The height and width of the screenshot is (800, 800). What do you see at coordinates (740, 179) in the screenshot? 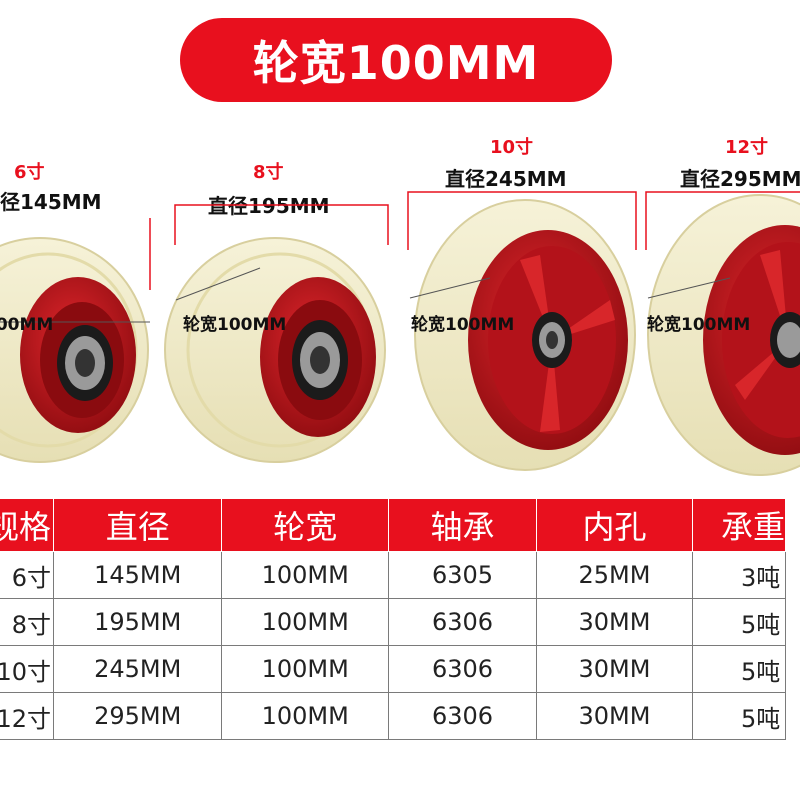
I see `diameter-label-12: 直径295MM` at bounding box center [740, 179].